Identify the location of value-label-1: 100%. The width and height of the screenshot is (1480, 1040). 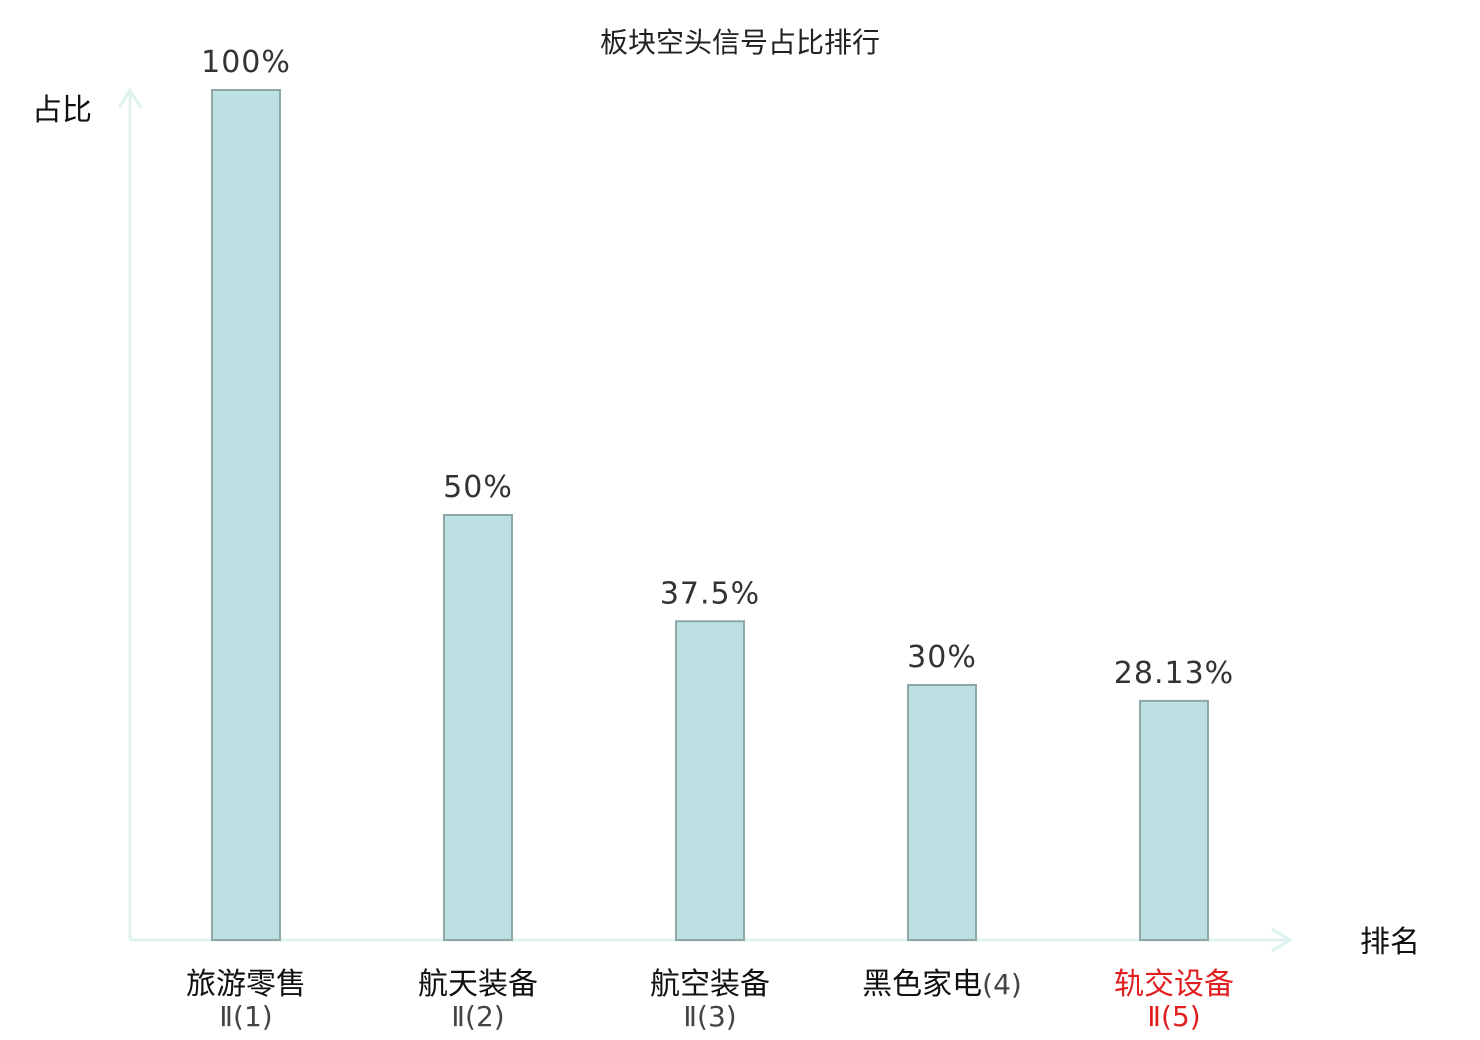
(246, 62).